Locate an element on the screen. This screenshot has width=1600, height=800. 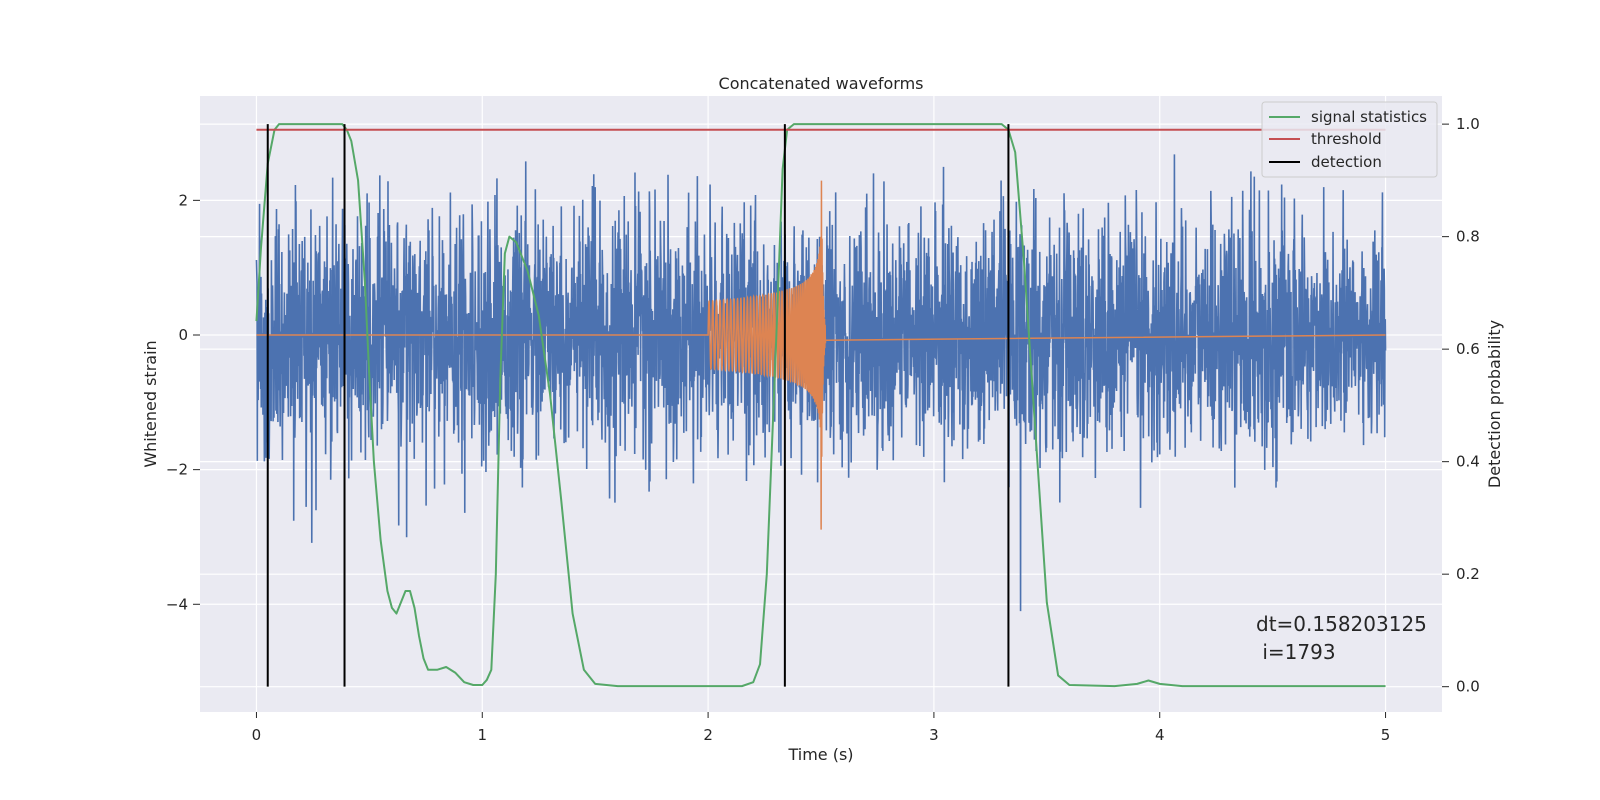
x-tick-label: 3 is located at coordinates (934, 735).